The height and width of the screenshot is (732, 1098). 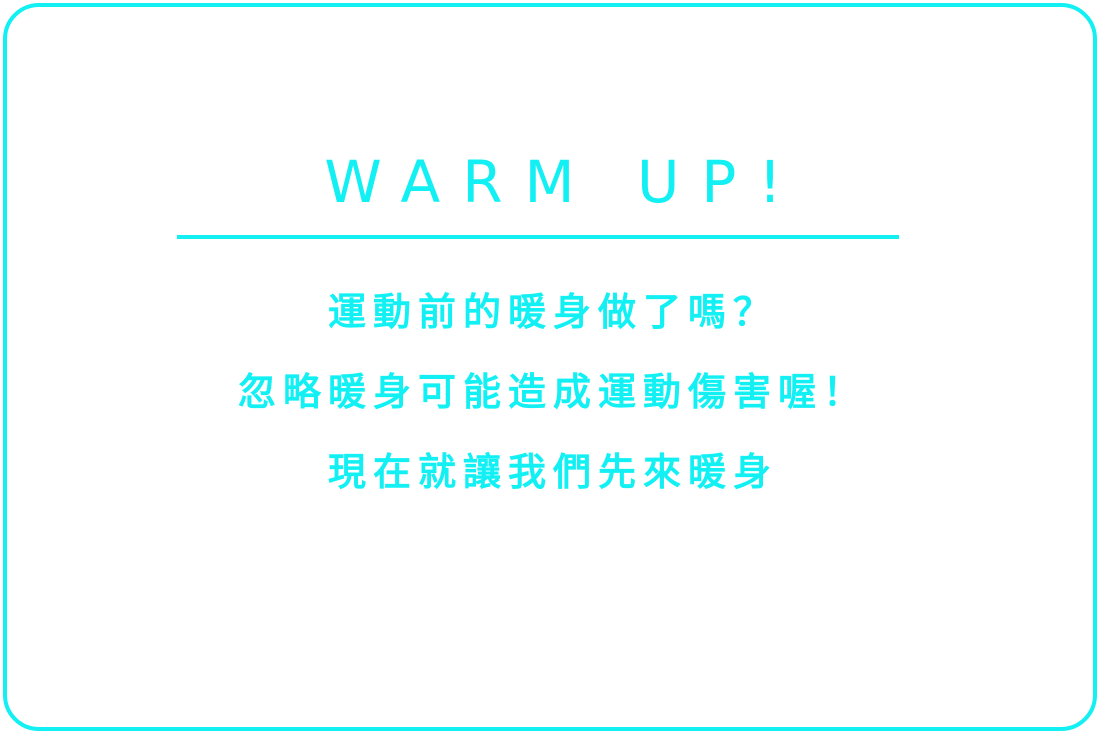 What do you see at coordinates (538, 237) in the screenshot?
I see `title-divider` at bounding box center [538, 237].